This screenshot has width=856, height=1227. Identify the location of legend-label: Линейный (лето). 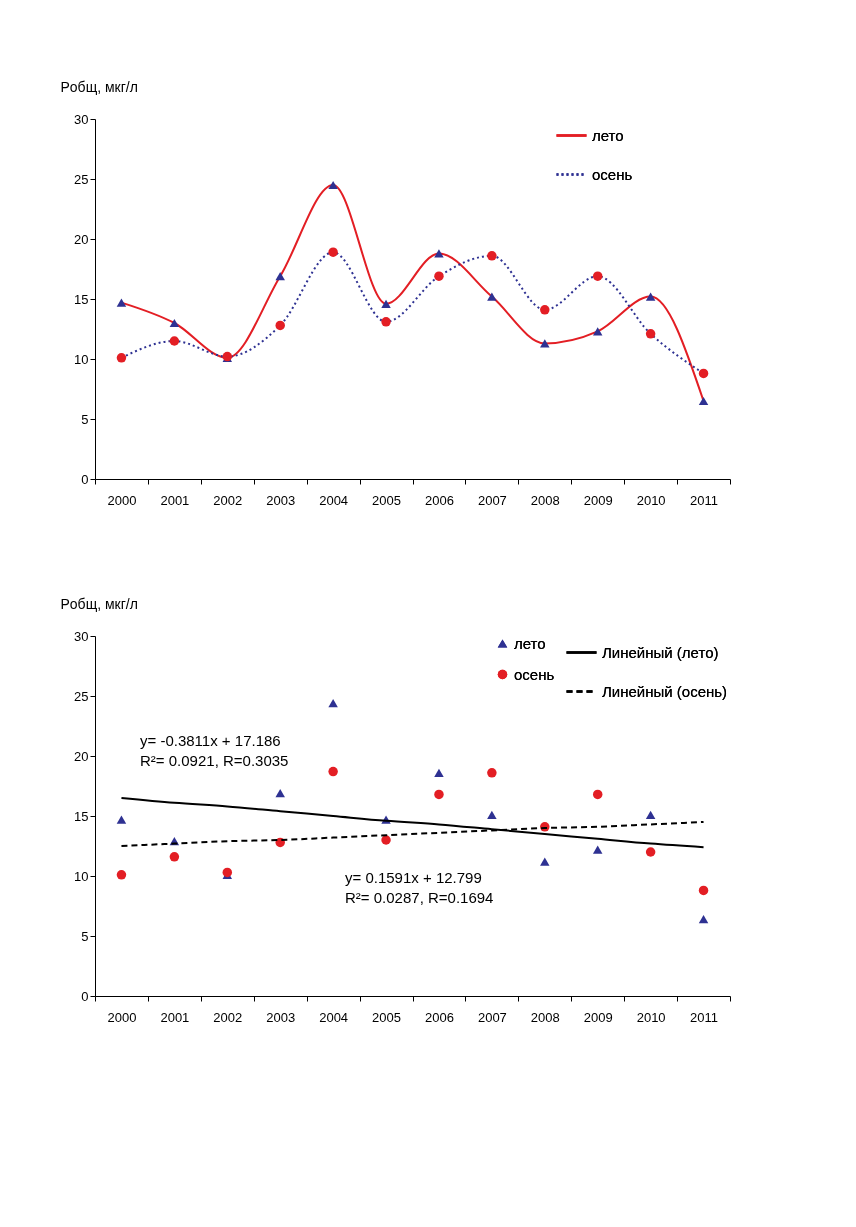
(660, 652).